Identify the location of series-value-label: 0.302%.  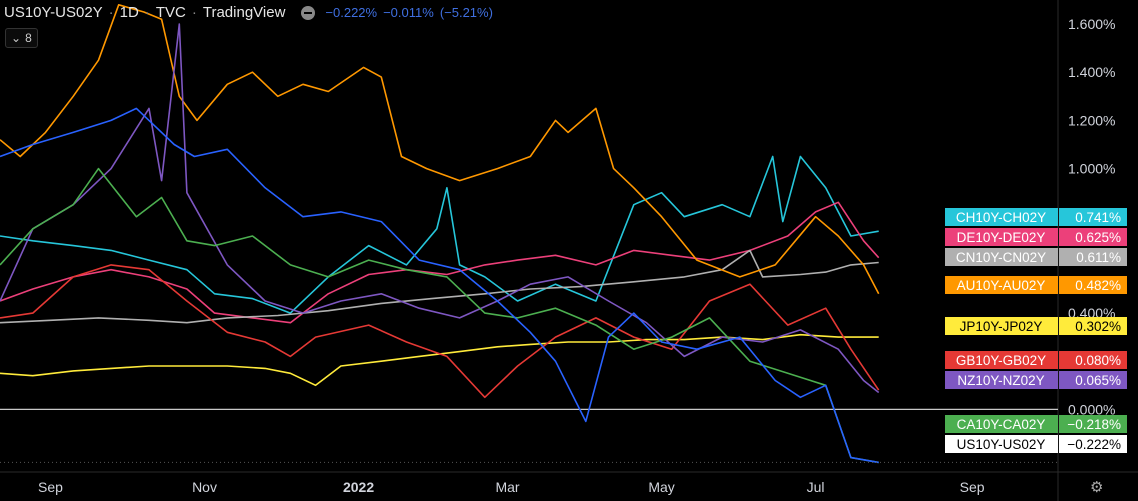
(1098, 326).